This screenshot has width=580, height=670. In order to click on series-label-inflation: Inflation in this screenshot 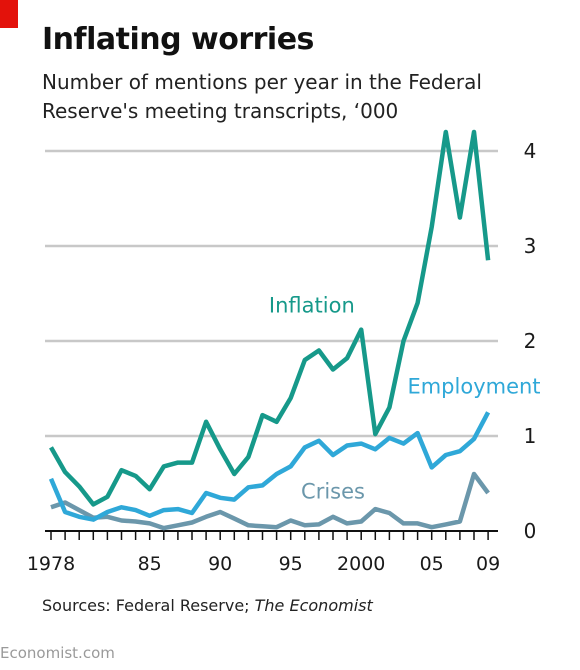, I will do `click(312, 306)`.